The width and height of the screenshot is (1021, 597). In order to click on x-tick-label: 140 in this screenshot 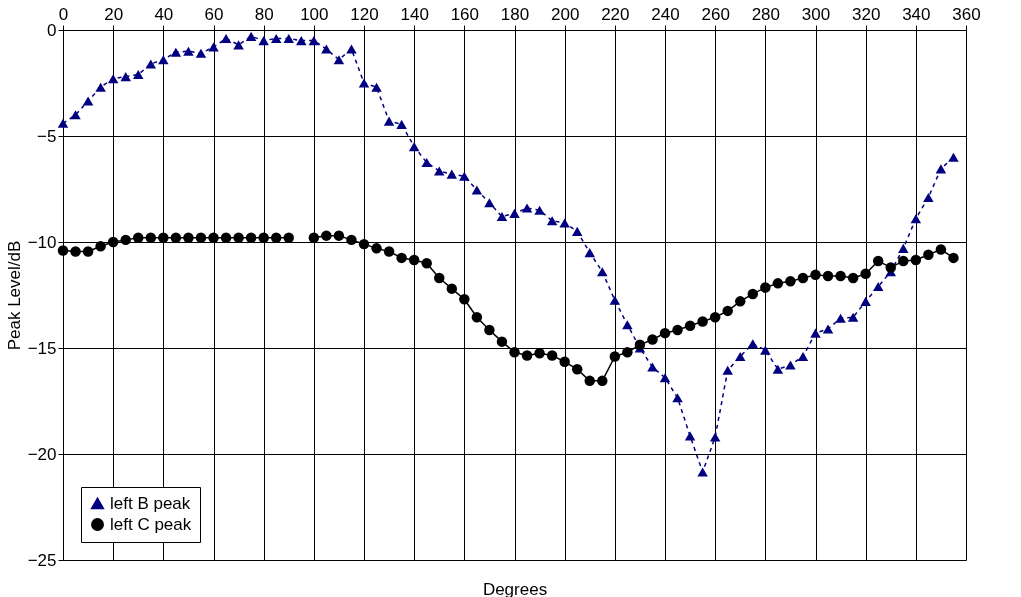, I will do `click(414, 14)`.